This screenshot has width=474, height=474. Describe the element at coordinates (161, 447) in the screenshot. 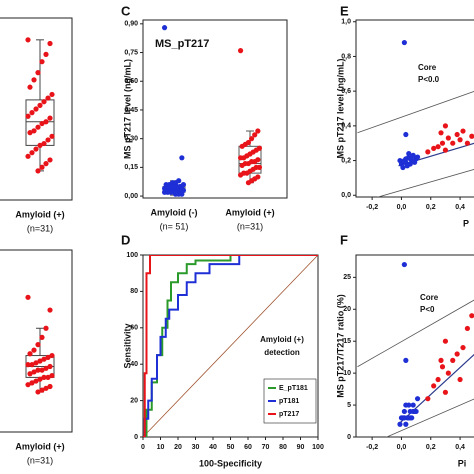

I see `x-tick-label: 10` at that location.